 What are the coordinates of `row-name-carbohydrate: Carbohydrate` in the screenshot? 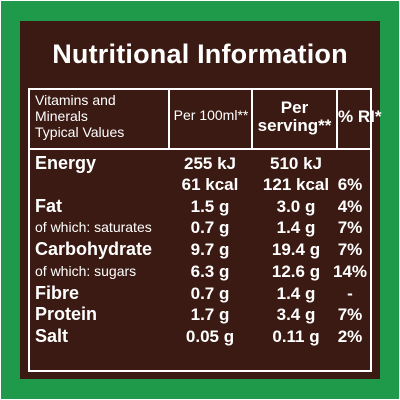 It's located at (94, 249).